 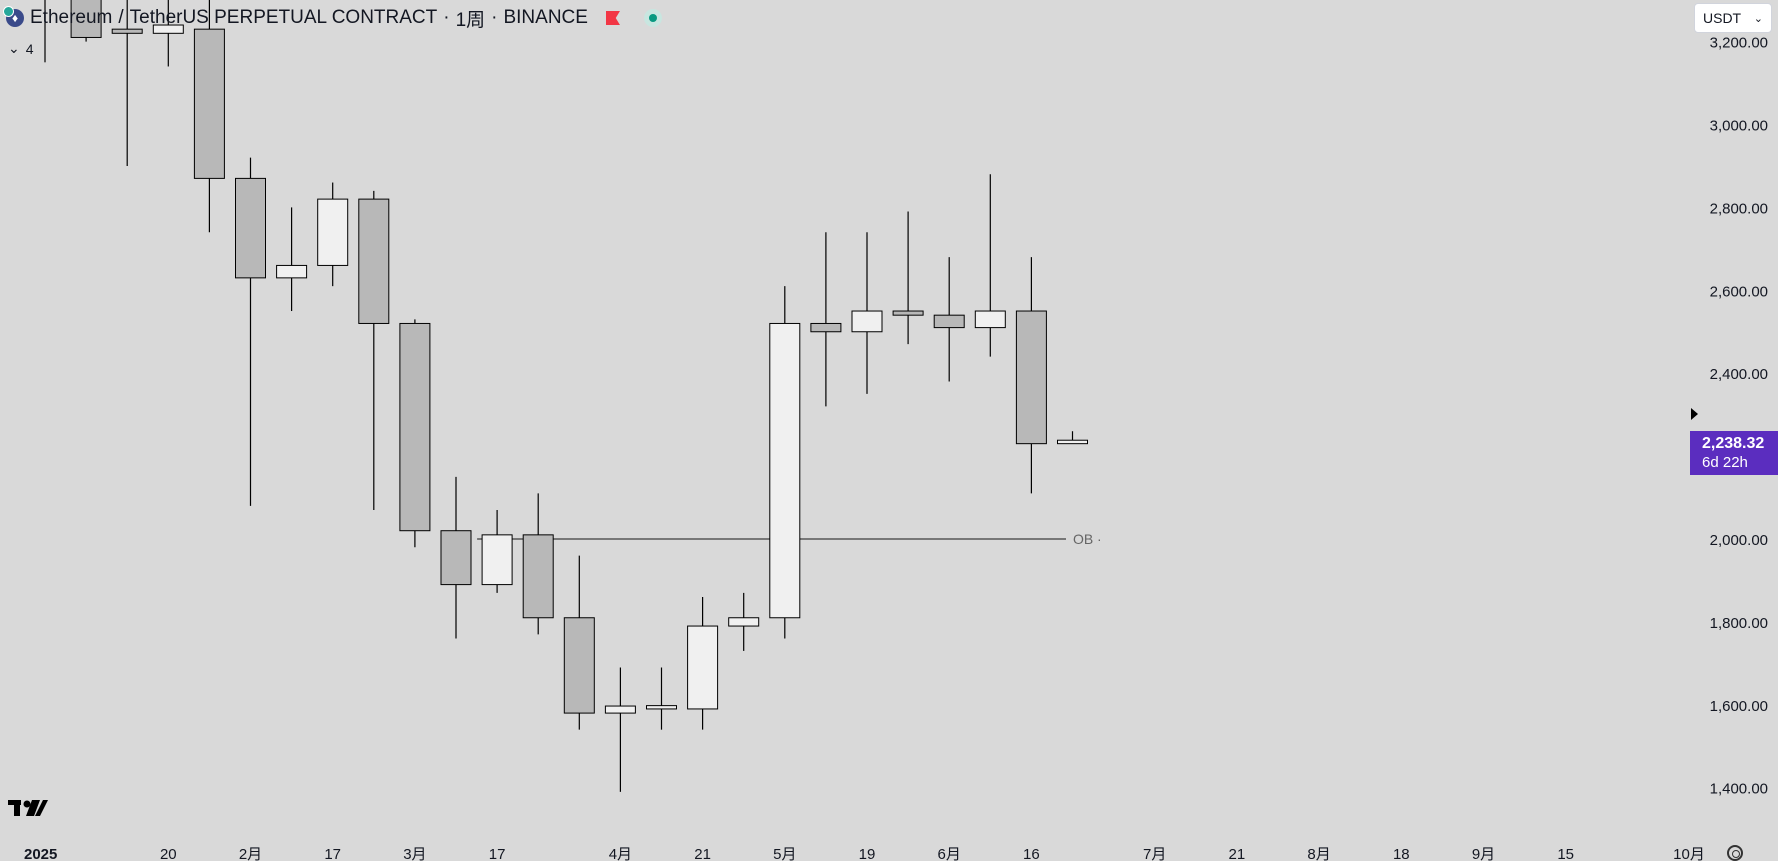 What do you see at coordinates (1735, 853) in the screenshot?
I see `gear-icon` at bounding box center [1735, 853].